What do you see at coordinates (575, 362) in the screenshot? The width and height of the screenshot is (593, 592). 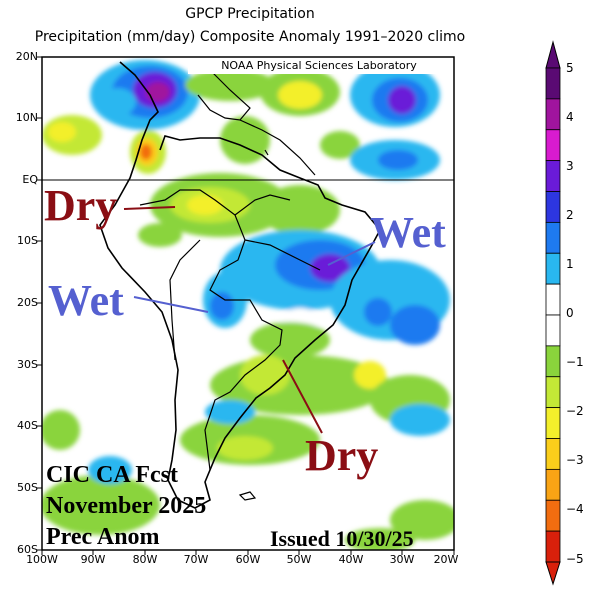 I see `colorbar-label: −1` at bounding box center [575, 362].